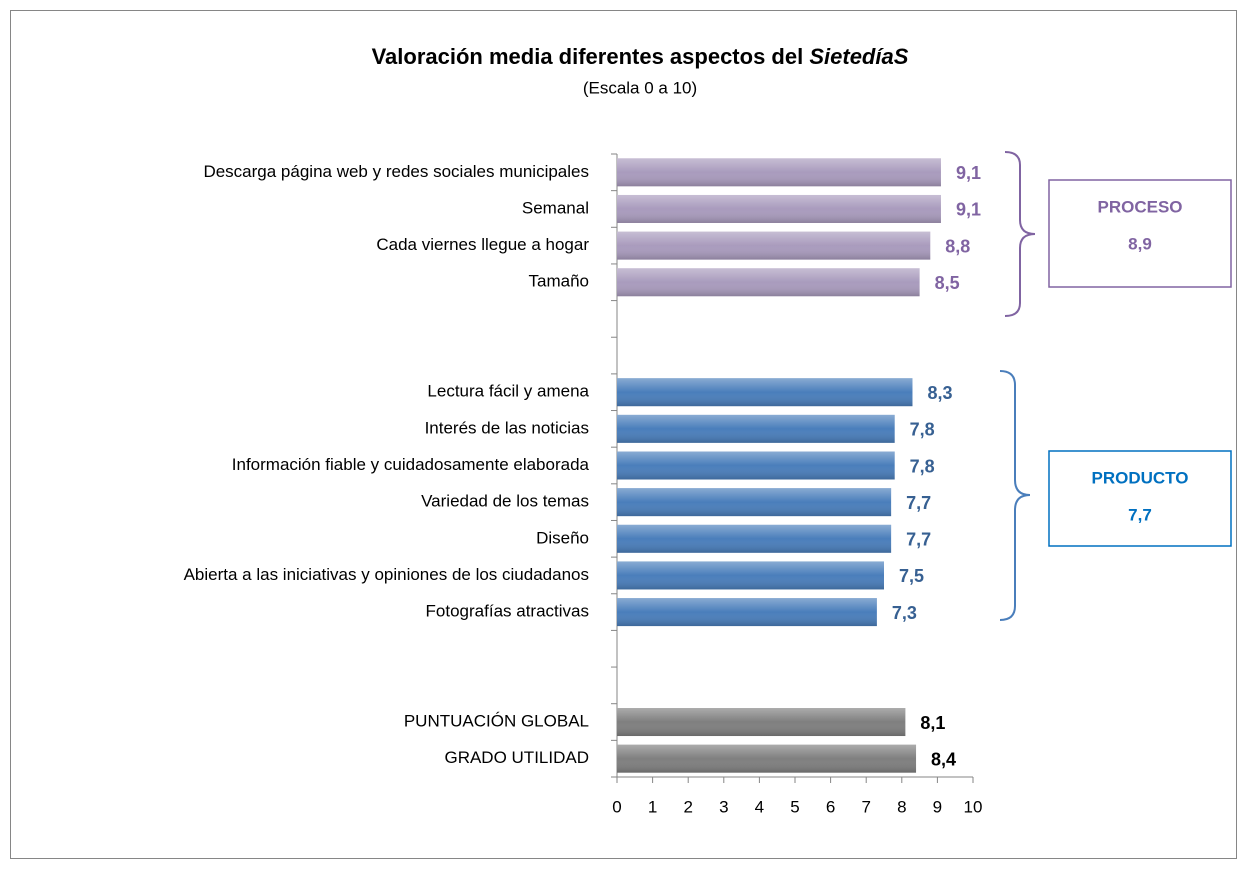 The image size is (1245, 873). I want to click on x-tick-label: 2, so click(687, 806).